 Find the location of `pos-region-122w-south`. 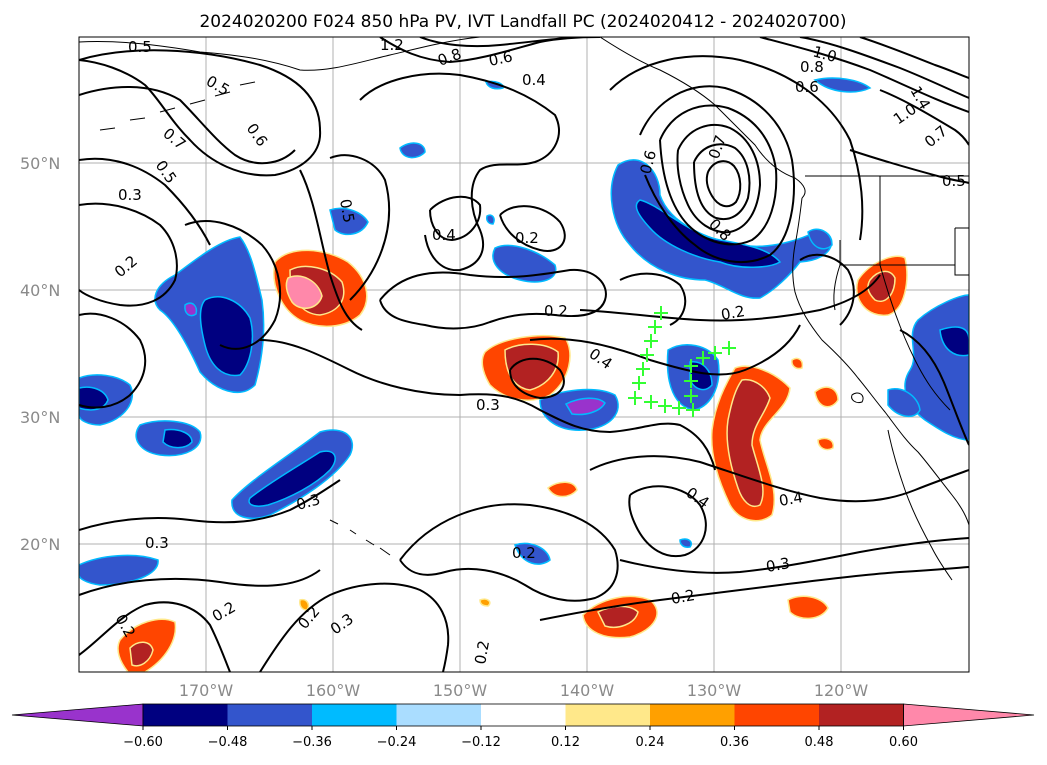

pos-region-122w-south is located at coordinates (808, 607).